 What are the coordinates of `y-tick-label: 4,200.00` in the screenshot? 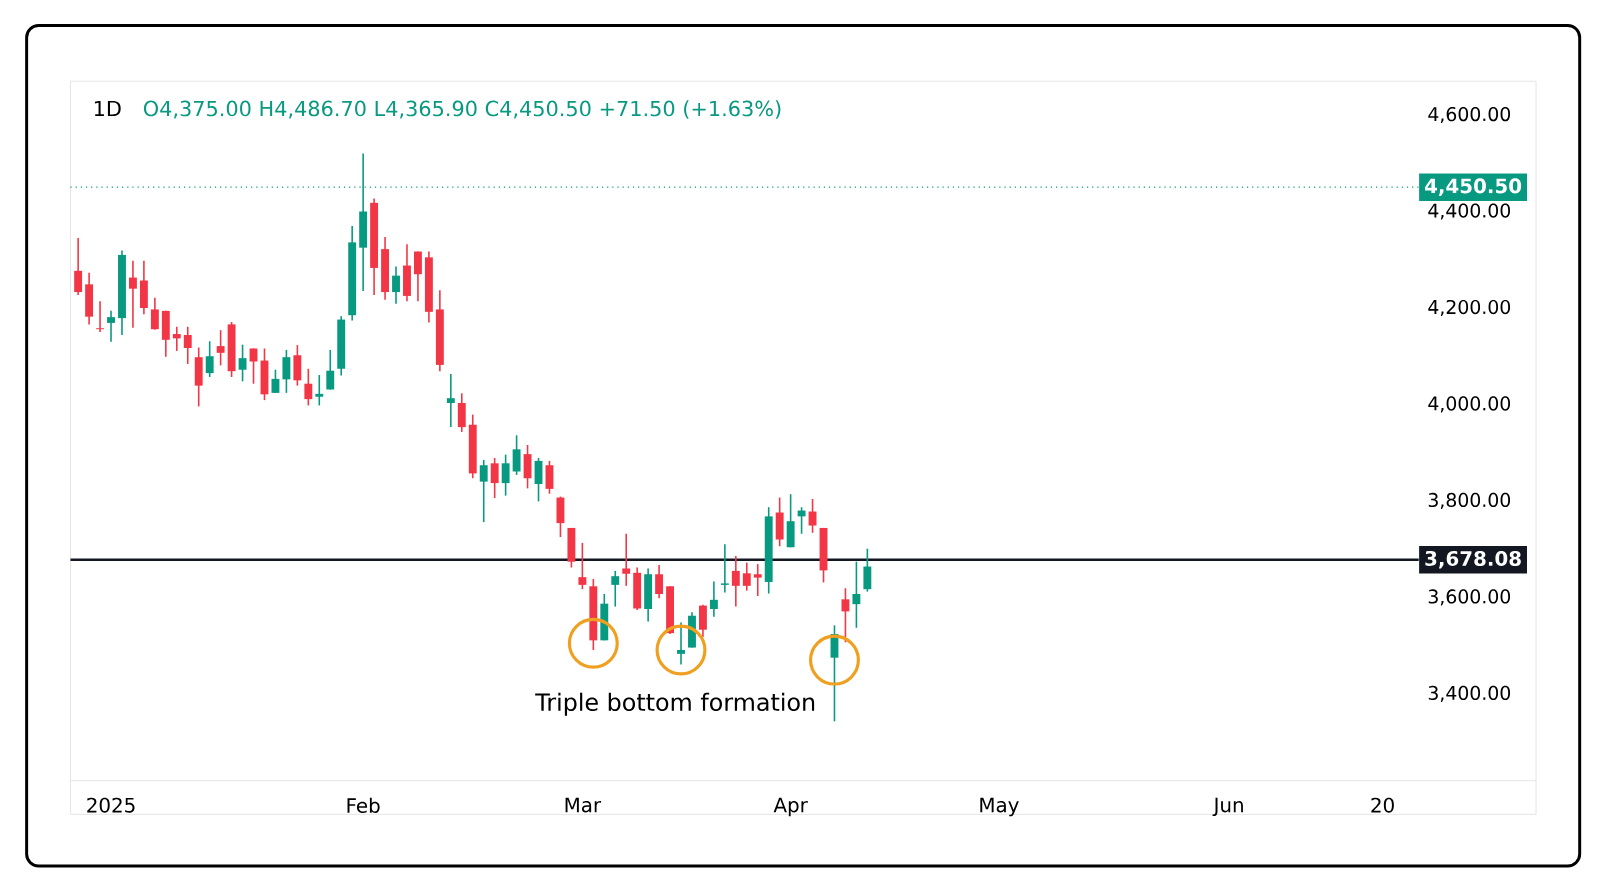 It's located at (1469, 307).